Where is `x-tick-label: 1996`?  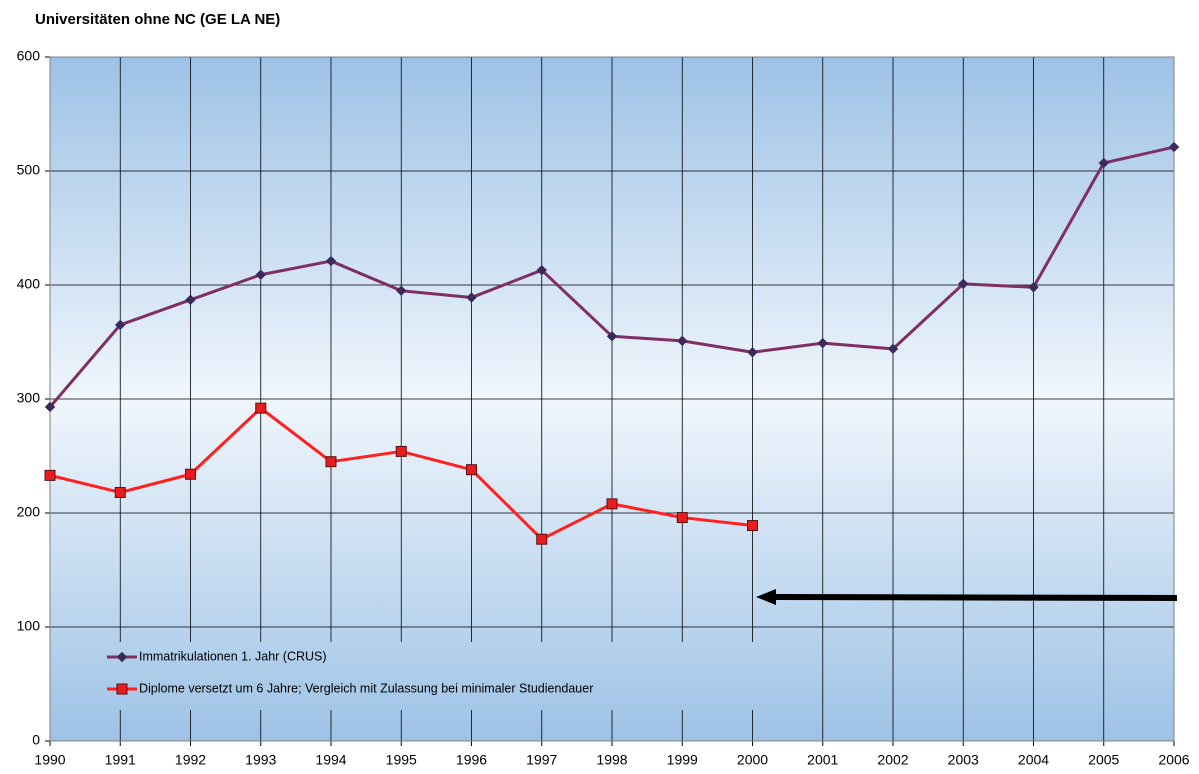
x-tick-label: 1996 is located at coordinates (471, 760).